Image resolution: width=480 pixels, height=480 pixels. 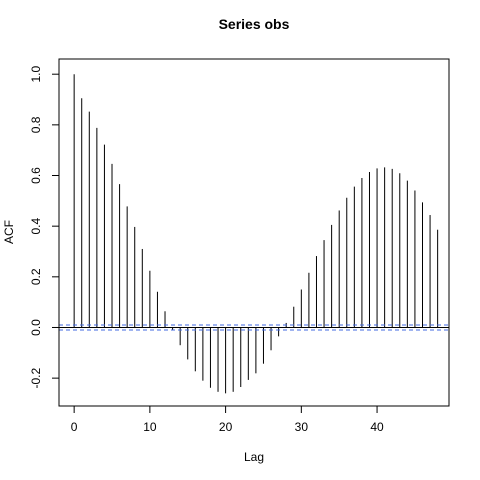 What do you see at coordinates (44, 227) in the screenshot?
I see `y-axis: -0.2 0.0 0.2 0.4 0.6 0.8 1.0` at bounding box center [44, 227].